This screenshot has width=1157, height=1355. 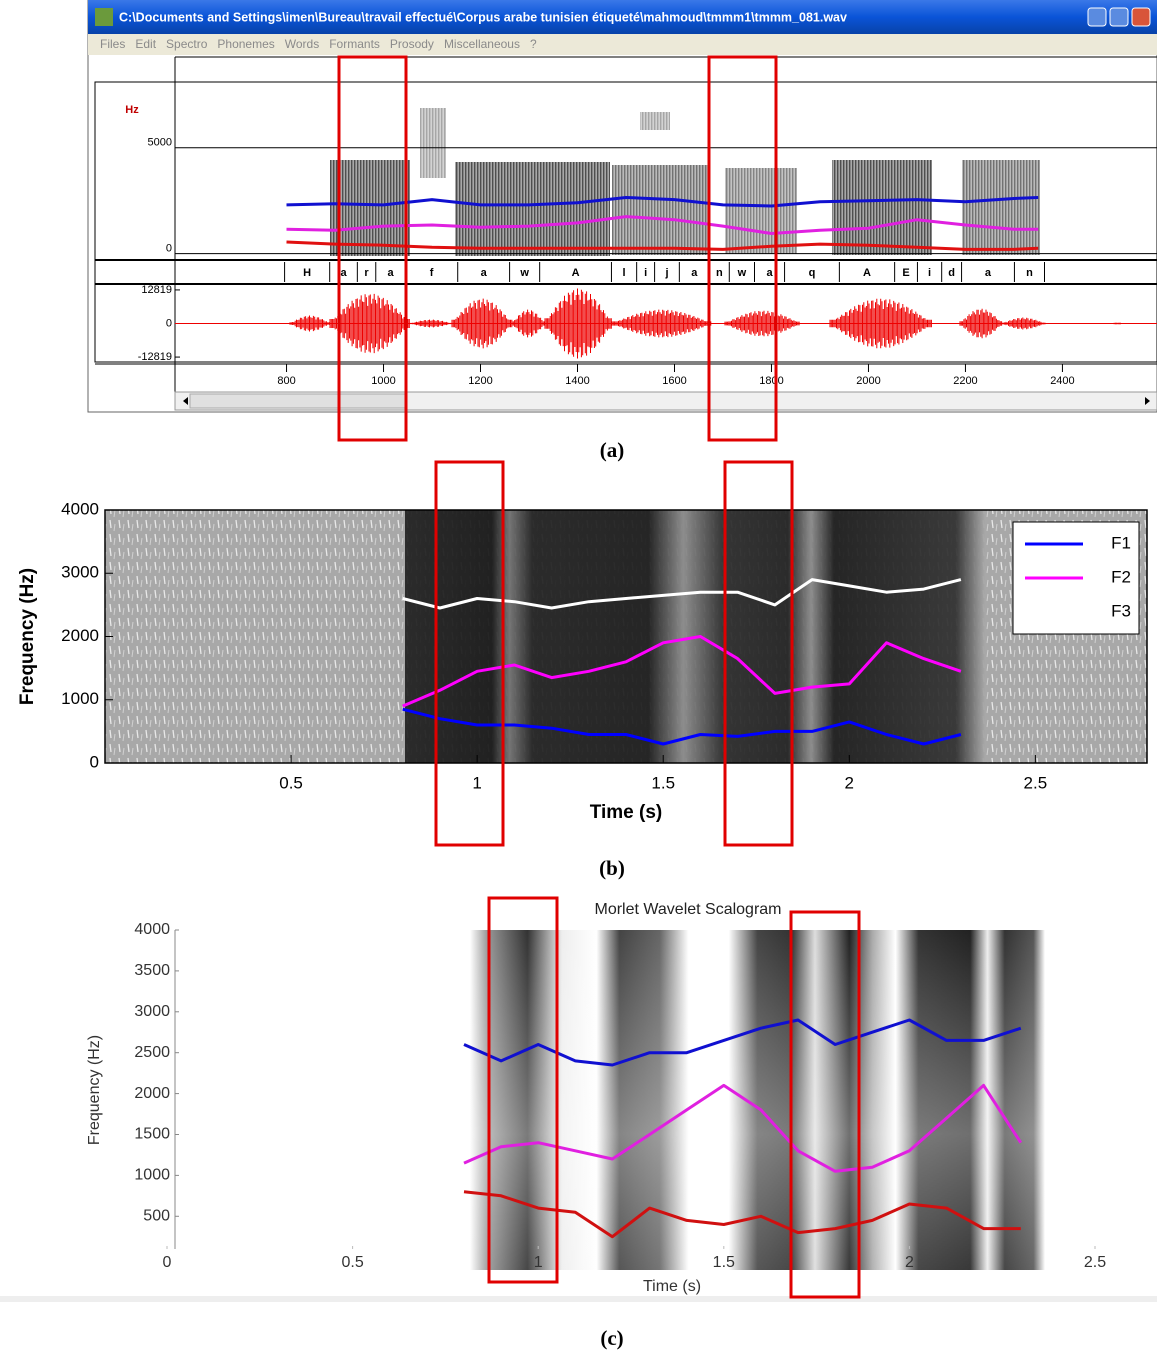 I want to click on phoneme-label: q, so click(x=812, y=273).